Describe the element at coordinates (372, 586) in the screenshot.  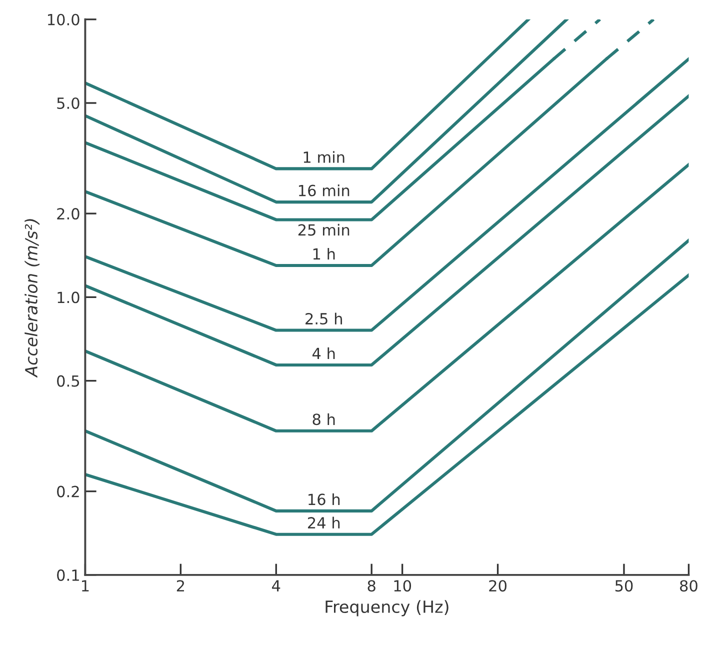
I see `x-tick-label: 8` at that location.